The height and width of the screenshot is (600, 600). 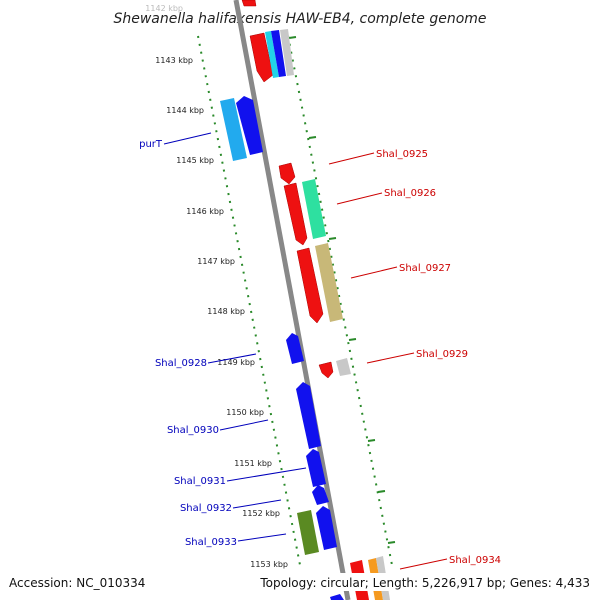 I want to click on kbp-label-1153: 1153 kbp, so click(x=269, y=564).